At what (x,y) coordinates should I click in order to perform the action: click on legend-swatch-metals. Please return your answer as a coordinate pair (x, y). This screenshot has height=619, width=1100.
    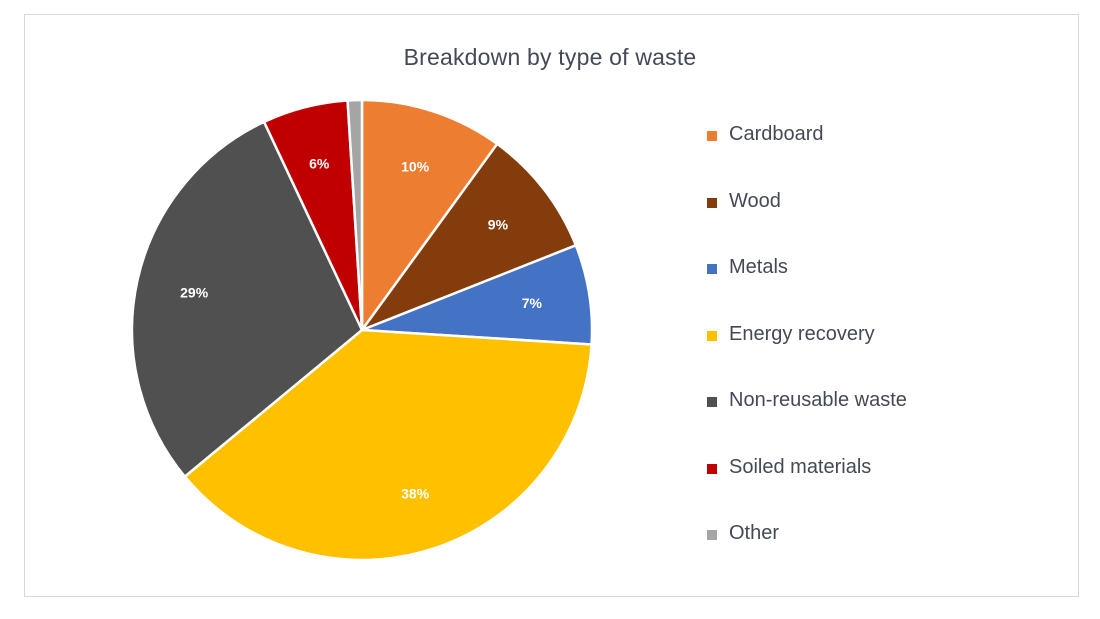
    Looking at the image, I should click on (712, 269).